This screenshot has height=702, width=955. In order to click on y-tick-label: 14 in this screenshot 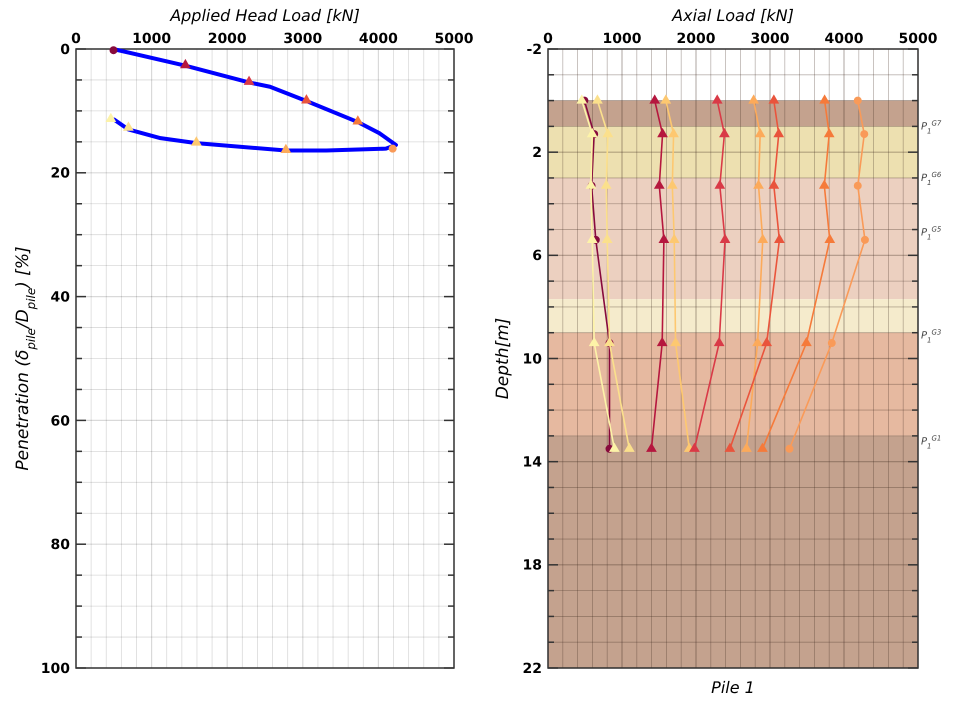, I will do `click(532, 462)`.